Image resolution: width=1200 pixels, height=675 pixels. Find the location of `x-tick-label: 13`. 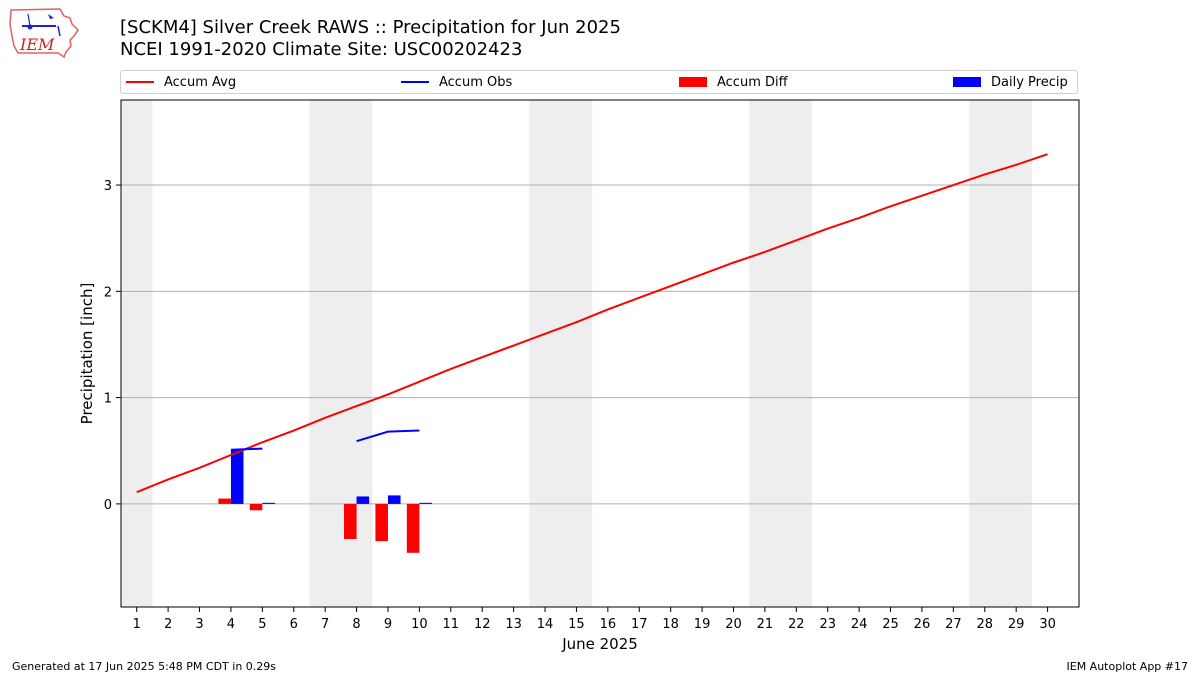

x-tick-label: 13 is located at coordinates (513, 624).